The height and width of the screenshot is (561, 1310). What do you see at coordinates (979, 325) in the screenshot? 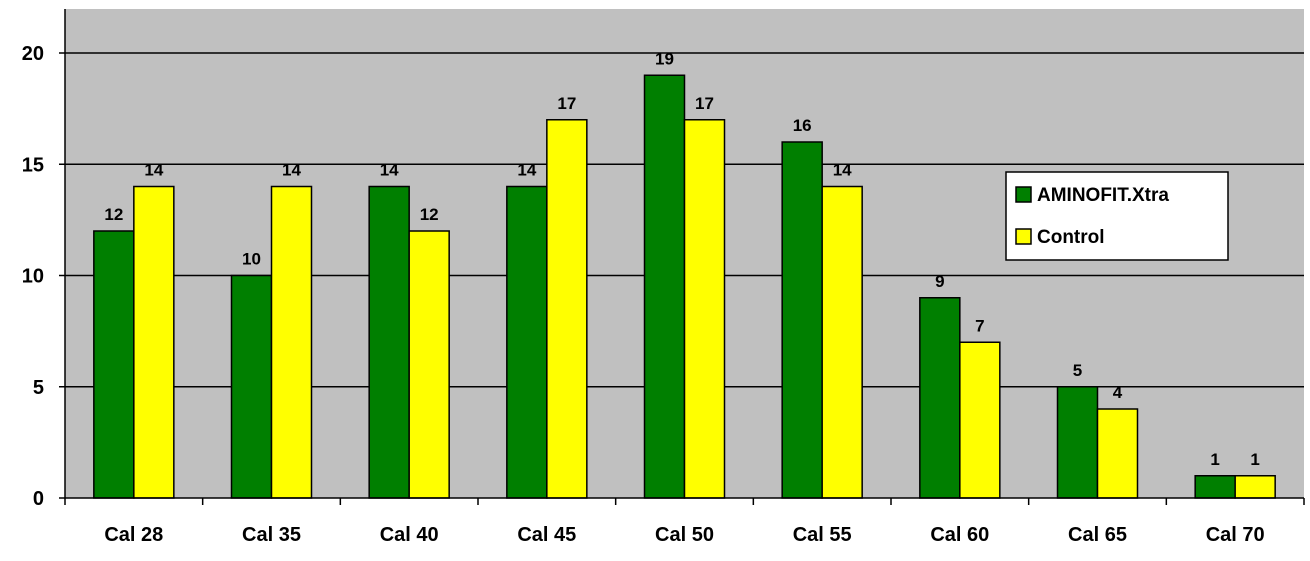
I see `data-label: 7` at bounding box center [979, 325].